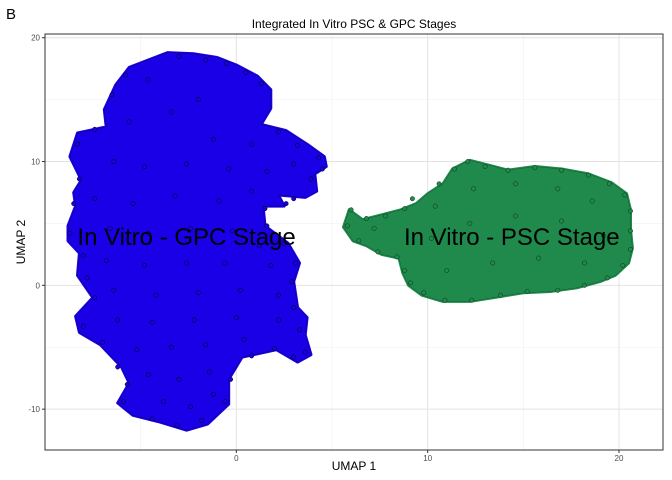 The width and height of the screenshot is (672, 480). Describe the element at coordinates (38, 285) in the screenshot. I see `y-tick-label: 0` at that location.